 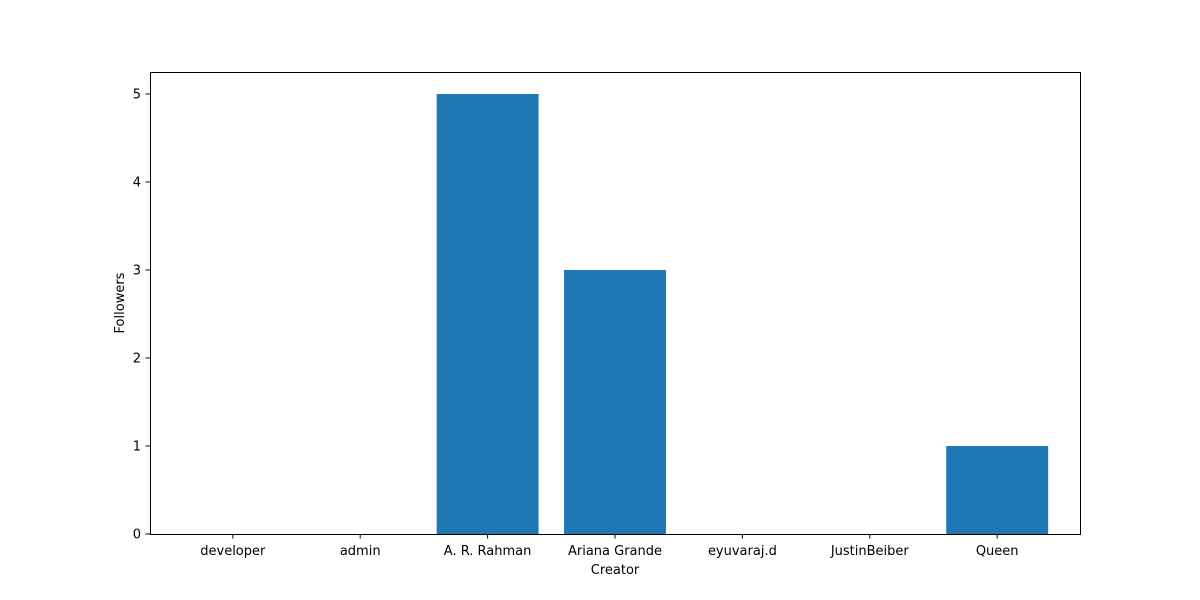 What do you see at coordinates (137, 95) in the screenshot?
I see `y-tick-label-5: 5` at bounding box center [137, 95].